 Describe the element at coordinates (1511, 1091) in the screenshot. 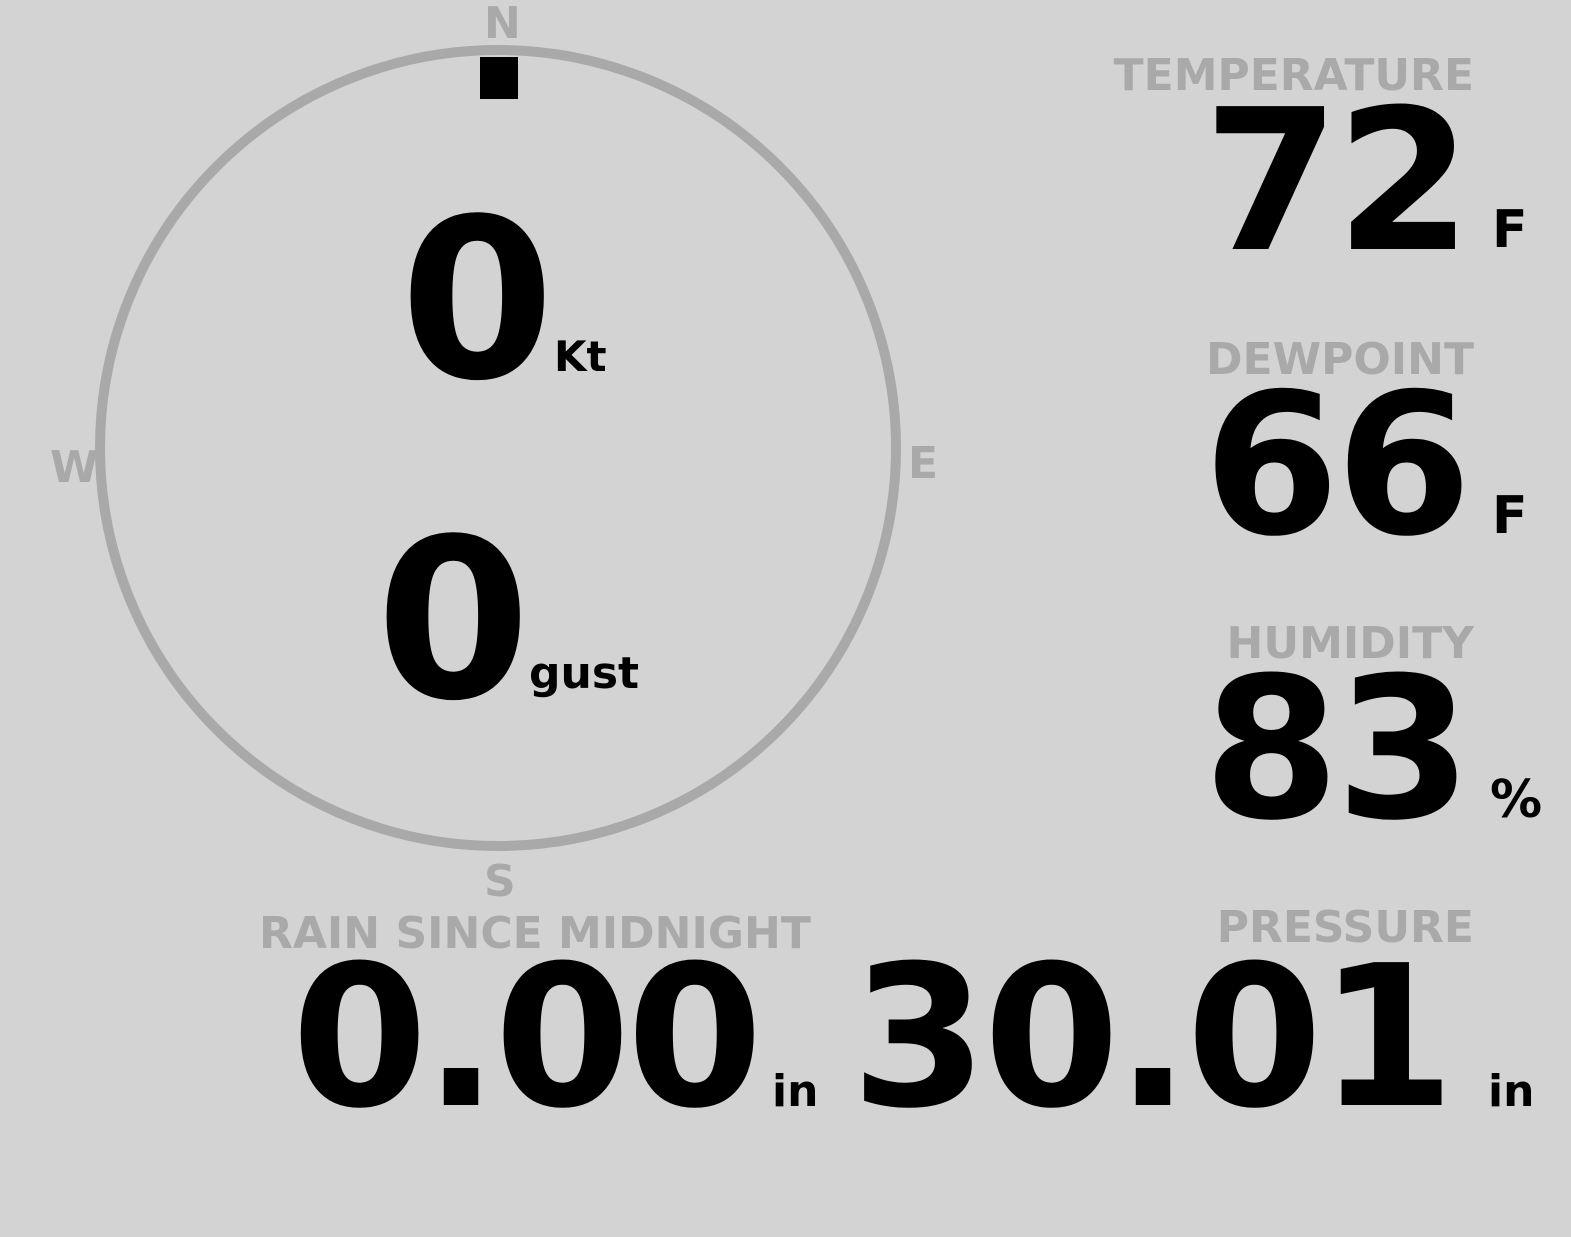

I see `pressure-unit: in` at that location.